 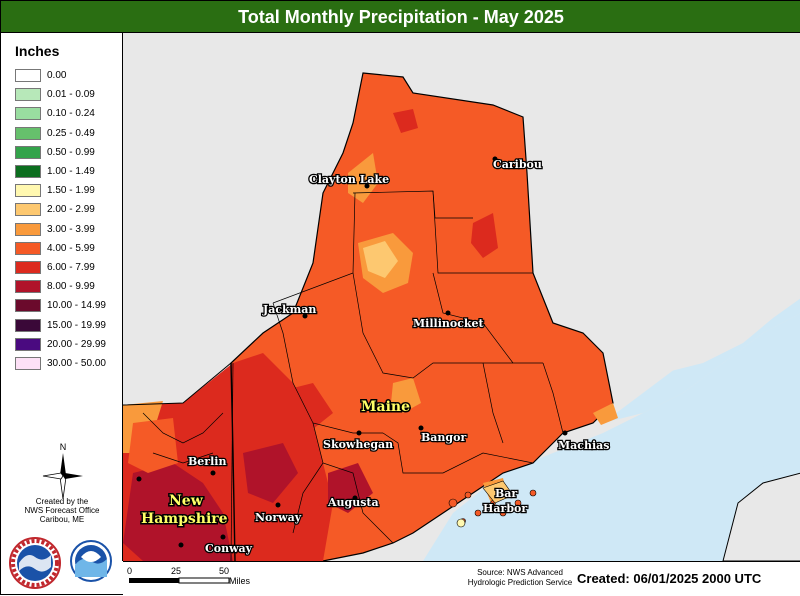 I want to click on legend-label: 15.00 - 19.99, so click(x=76, y=325).